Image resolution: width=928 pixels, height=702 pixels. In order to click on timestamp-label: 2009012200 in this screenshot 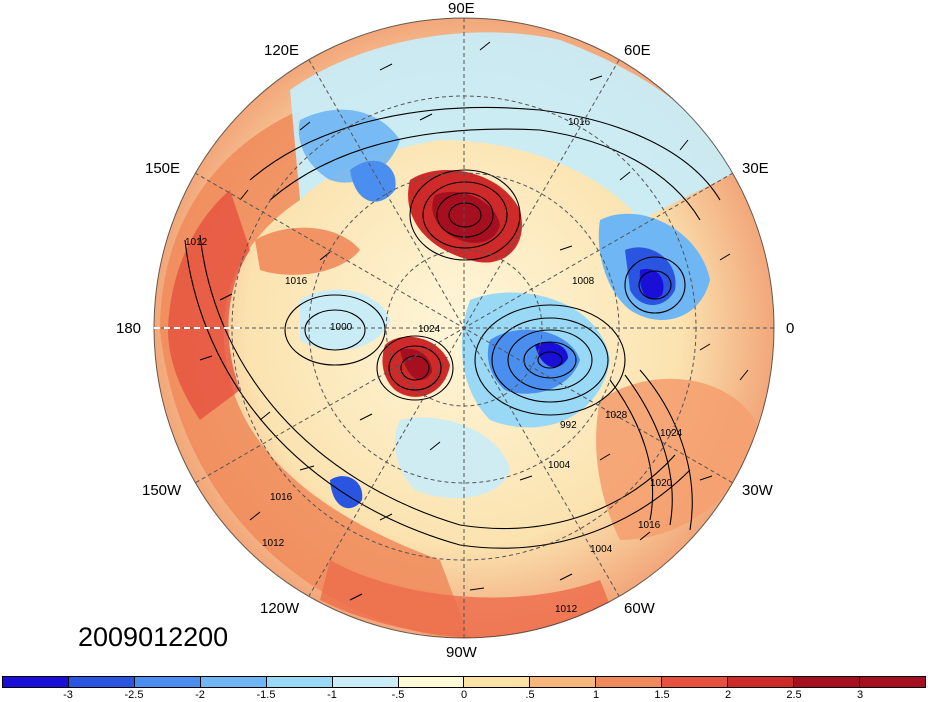, I will do `click(153, 637)`.